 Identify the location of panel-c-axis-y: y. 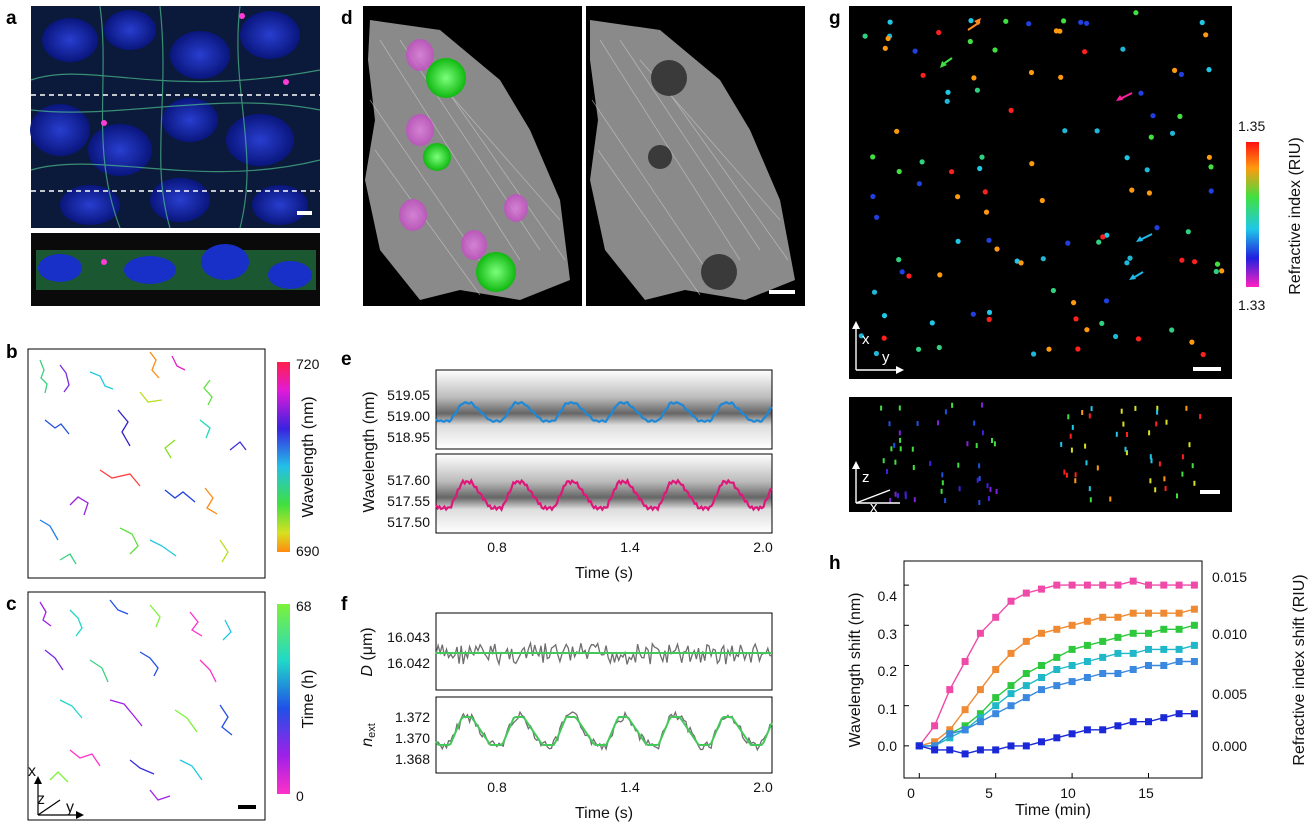
(70, 807).